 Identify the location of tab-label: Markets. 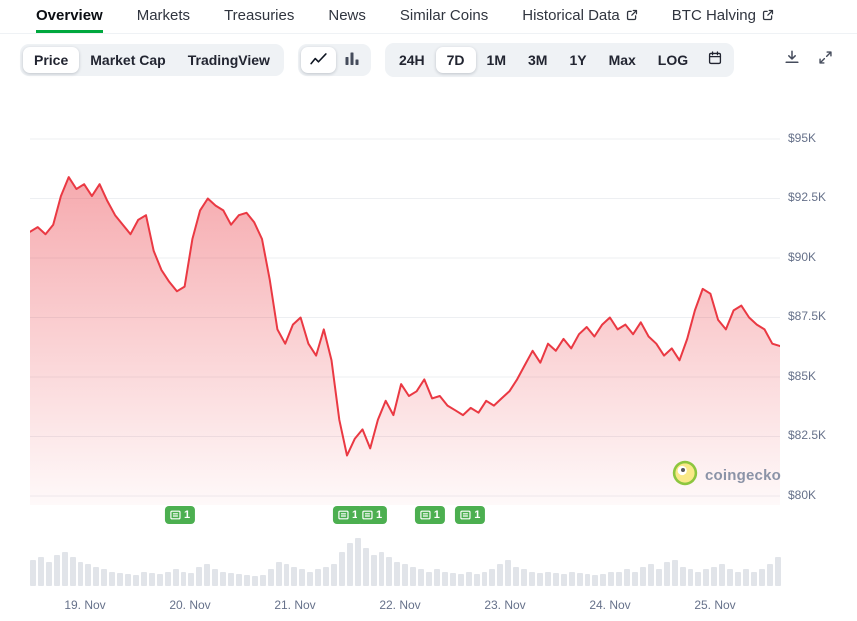
(163, 15).